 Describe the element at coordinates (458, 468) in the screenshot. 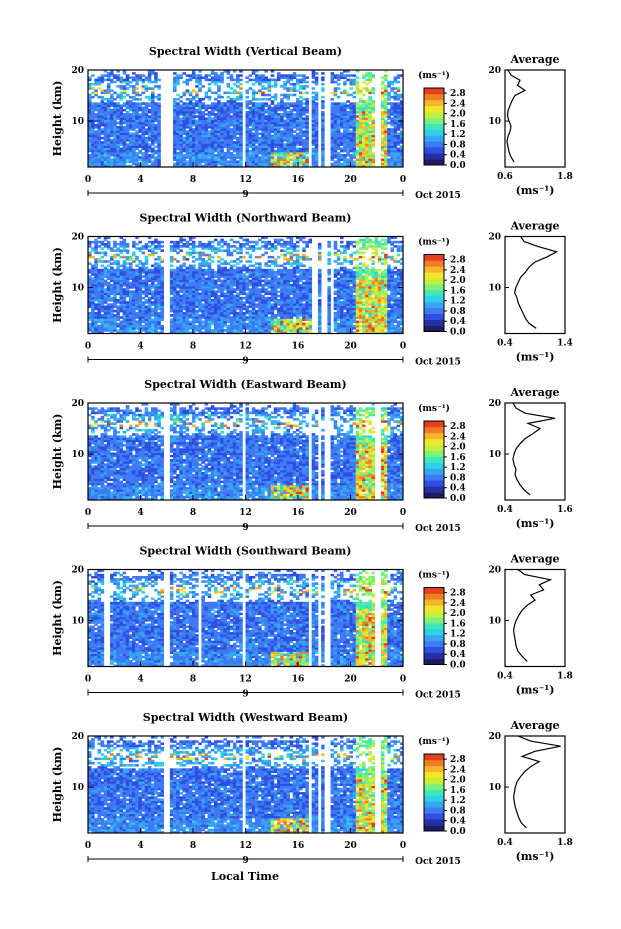

I see `colorbar-tick-label: 1.2` at that location.